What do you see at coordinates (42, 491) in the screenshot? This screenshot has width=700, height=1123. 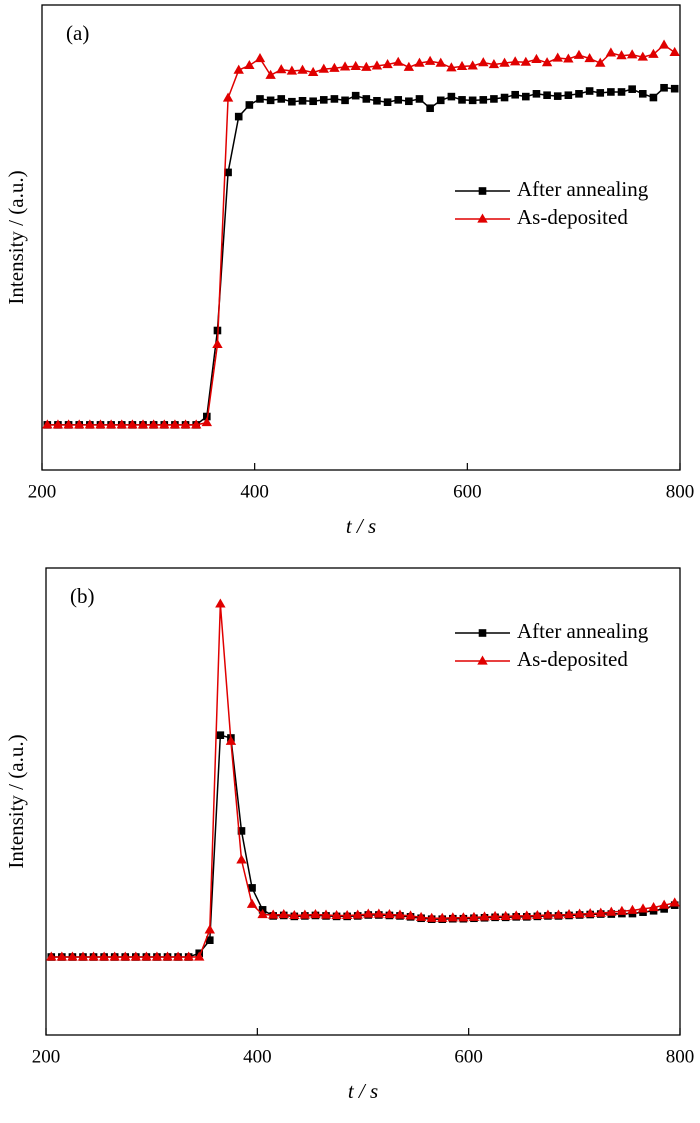 I see `x-tick-label: 200` at bounding box center [42, 491].